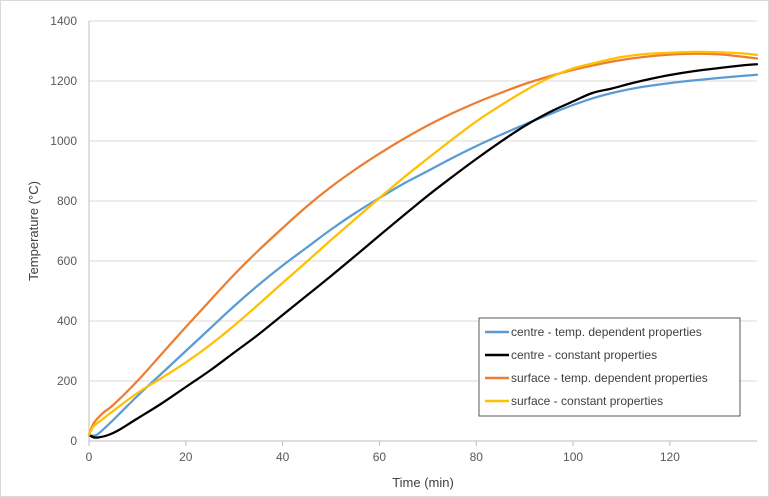 This screenshot has width=769, height=497. I want to click on y-tick-label: 800, so click(67, 201).